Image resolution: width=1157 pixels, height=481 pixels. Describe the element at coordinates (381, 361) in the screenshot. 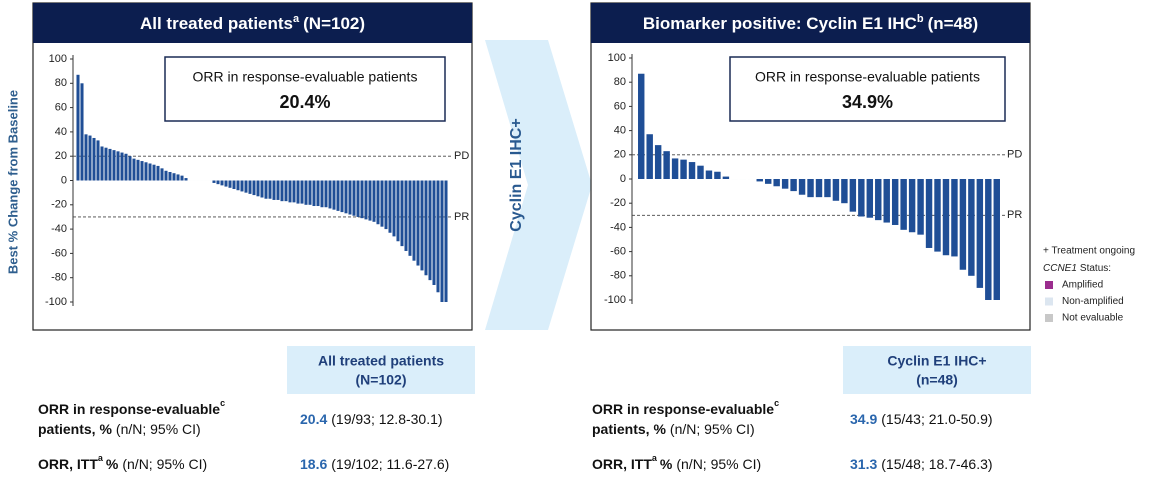

I see `table-header: All treated patients` at that location.